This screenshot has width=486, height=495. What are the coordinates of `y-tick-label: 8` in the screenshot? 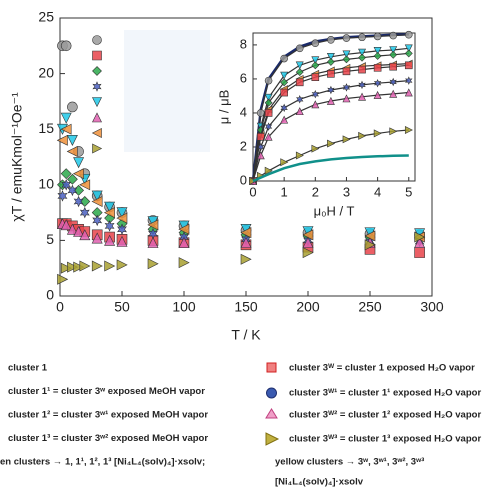 It's located at (243, 43).